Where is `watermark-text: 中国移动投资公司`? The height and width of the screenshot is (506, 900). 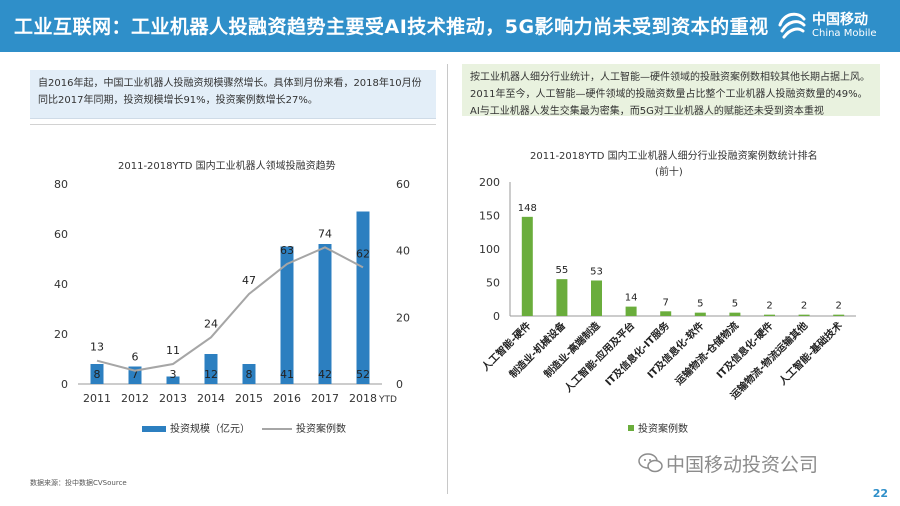
watermark-text: 中国移动投资公司 is located at coordinates (742, 465).